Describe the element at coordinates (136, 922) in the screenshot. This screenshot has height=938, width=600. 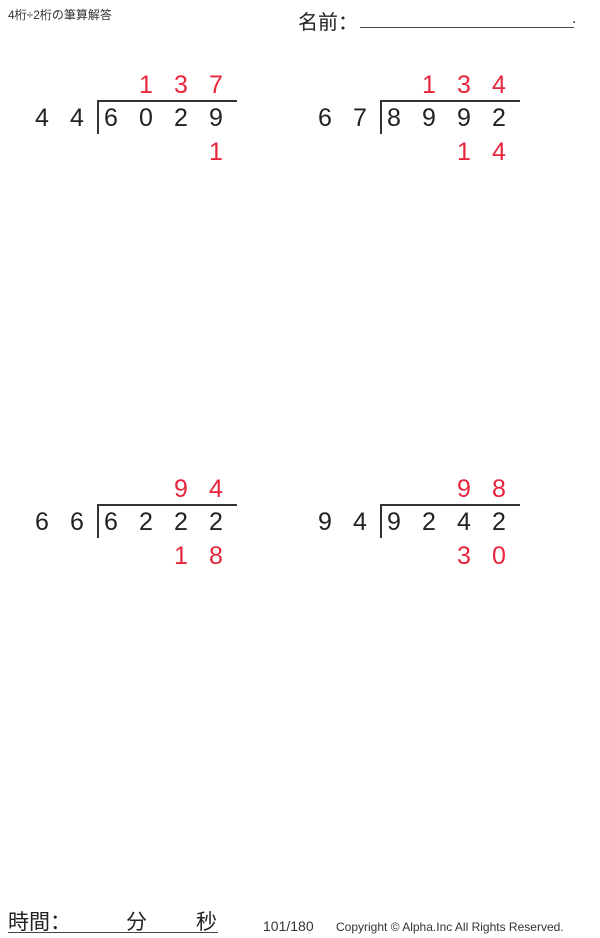
I see `minutes-label: 分` at that location.